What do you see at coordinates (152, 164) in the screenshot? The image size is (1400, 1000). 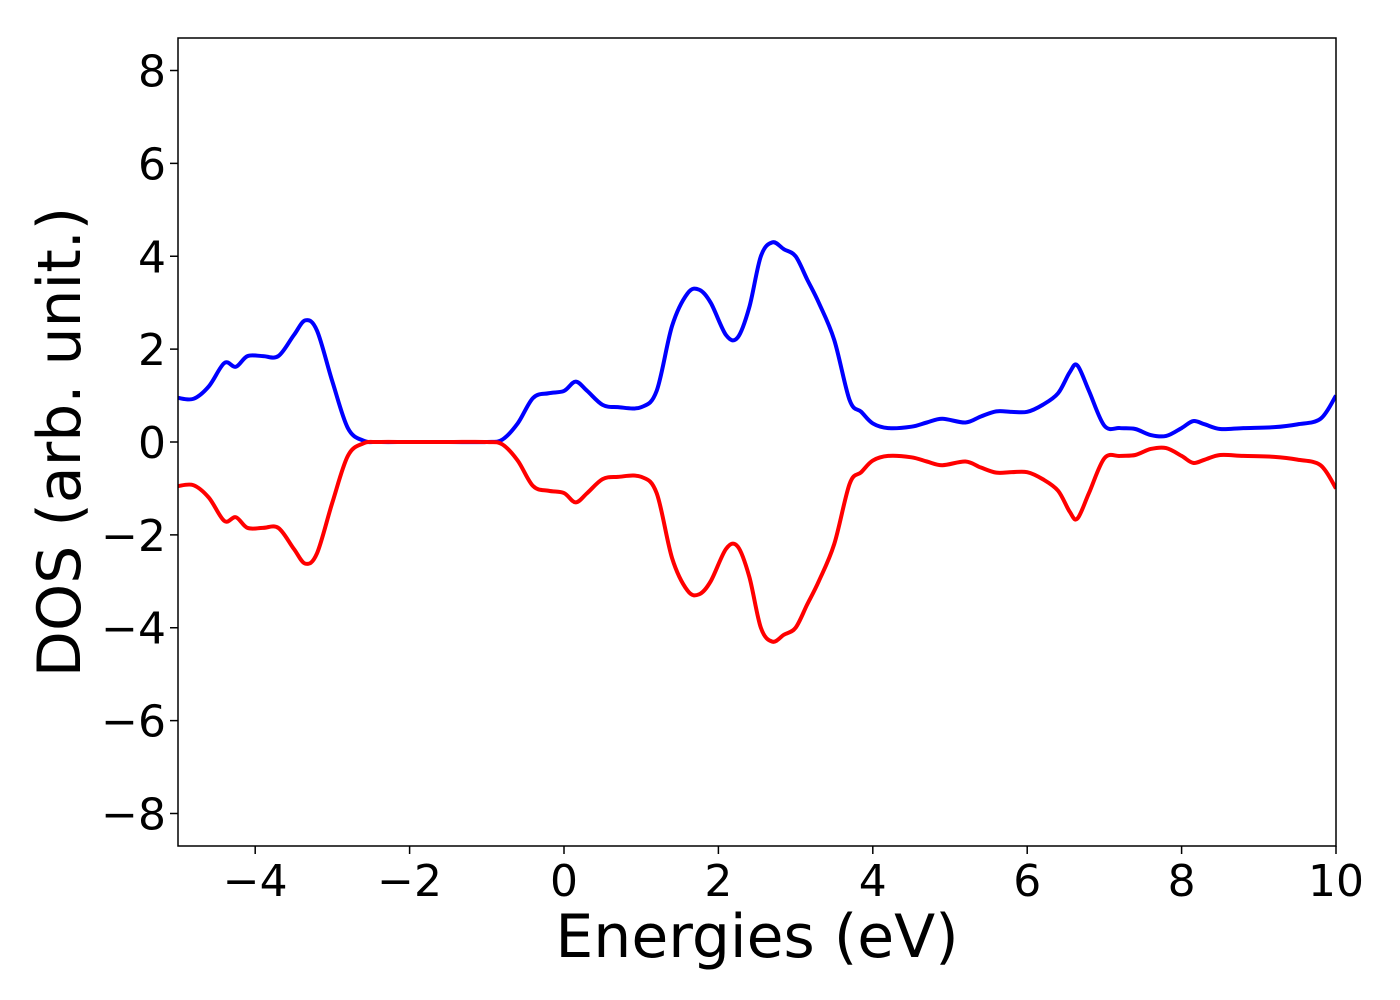 I see `y-tick-label: 6` at bounding box center [152, 164].